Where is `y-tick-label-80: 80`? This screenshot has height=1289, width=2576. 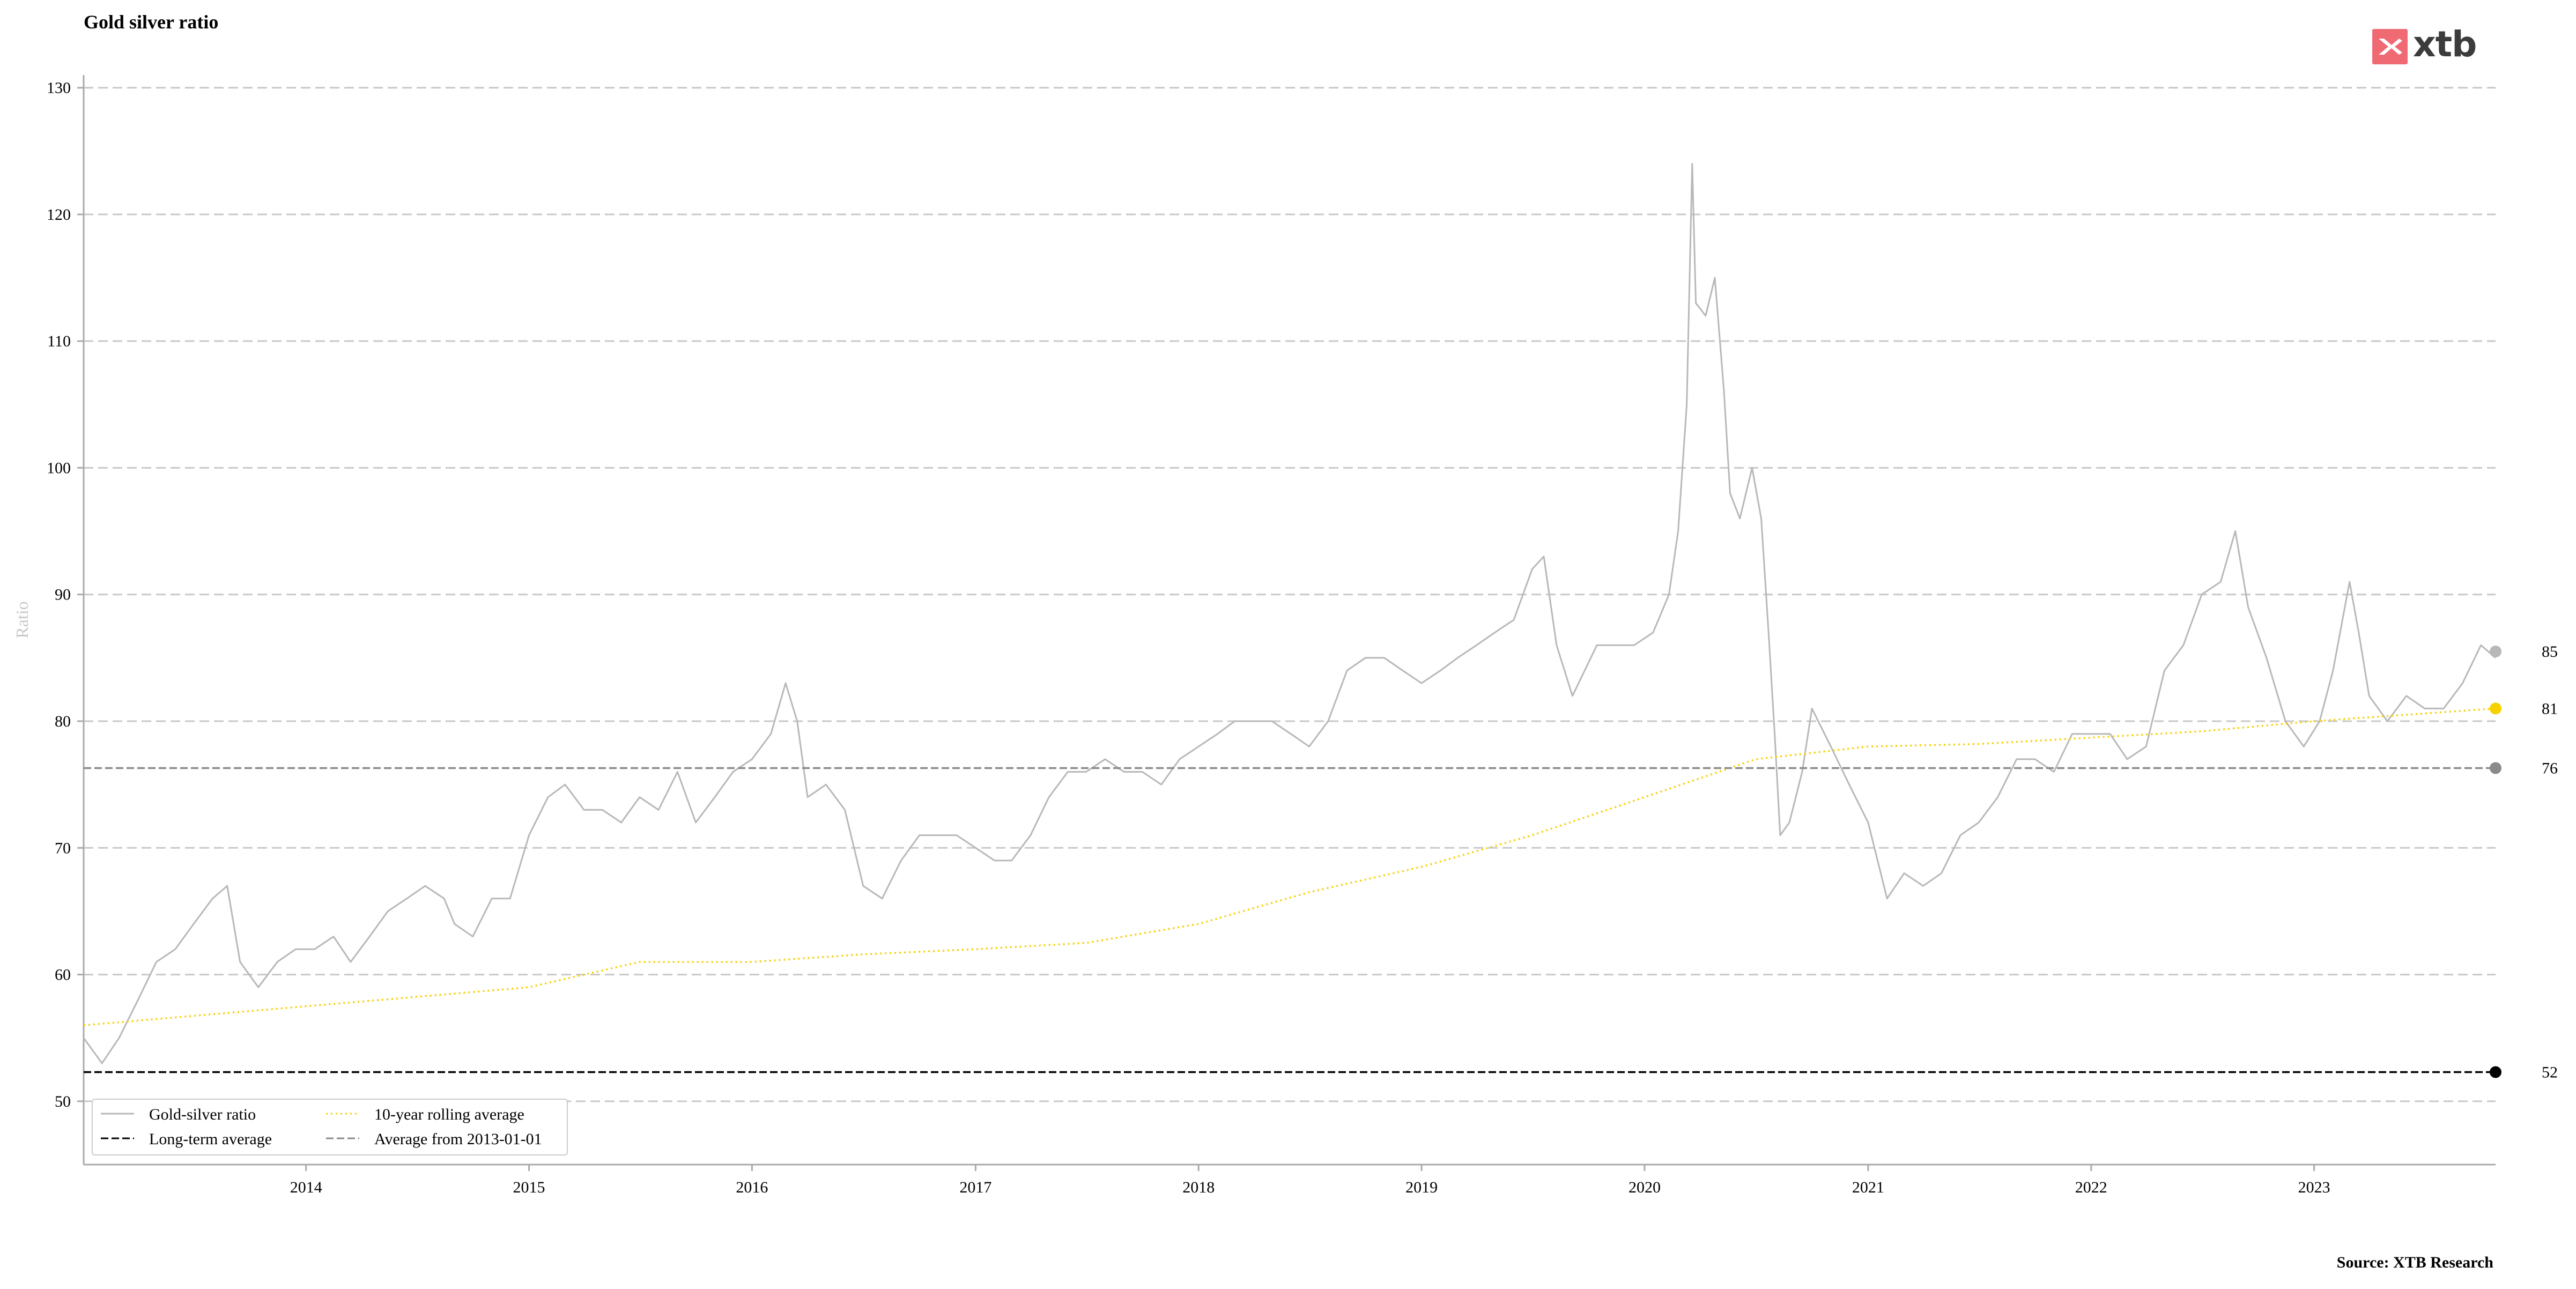 y-tick-label-80: 80 is located at coordinates (63, 721).